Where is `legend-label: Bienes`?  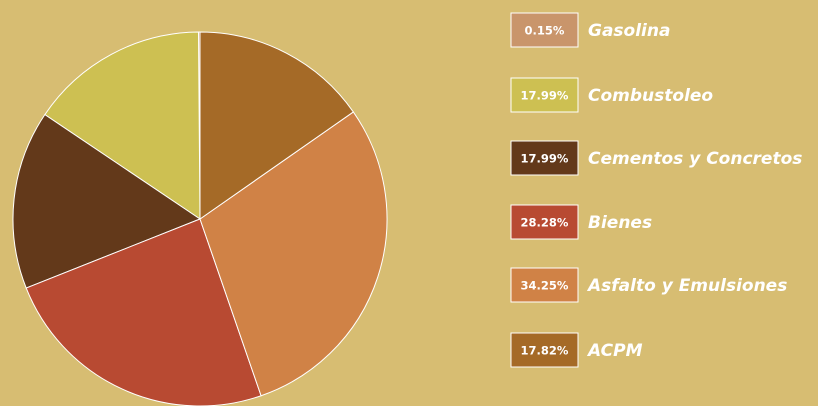
legend-label: Bienes is located at coordinates (620, 223).